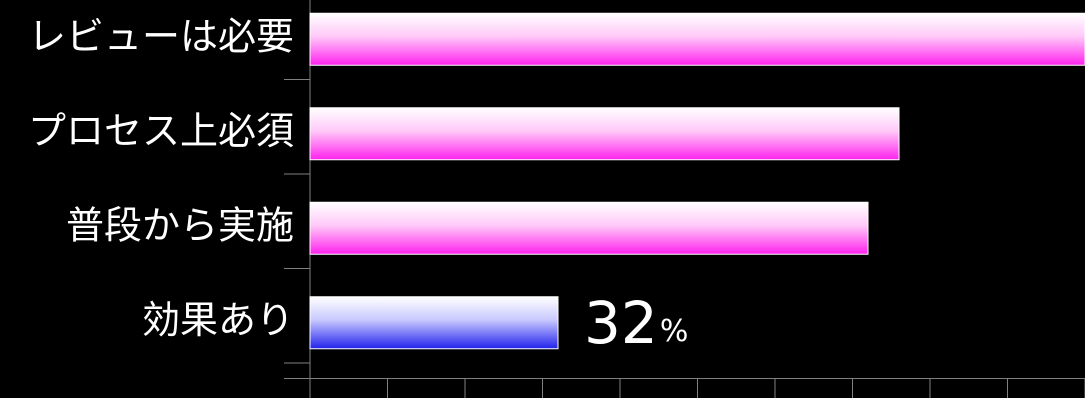 The width and height of the screenshot is (1085, 398). I want to click on category-label: プロセス上必須, so click(161, 131).